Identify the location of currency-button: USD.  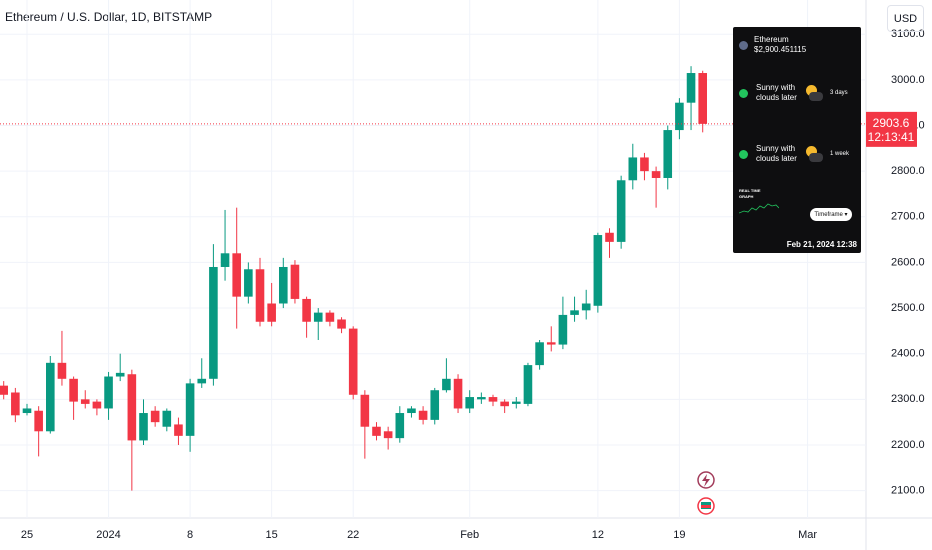
(905, 18).